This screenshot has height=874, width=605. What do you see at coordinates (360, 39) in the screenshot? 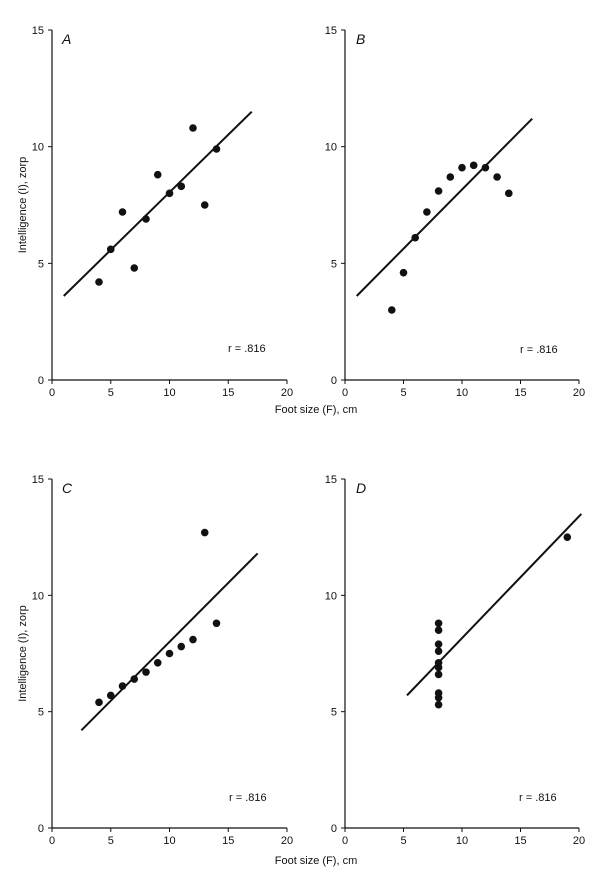
I see `panel-letter: B` at bounding box center [360, 39].